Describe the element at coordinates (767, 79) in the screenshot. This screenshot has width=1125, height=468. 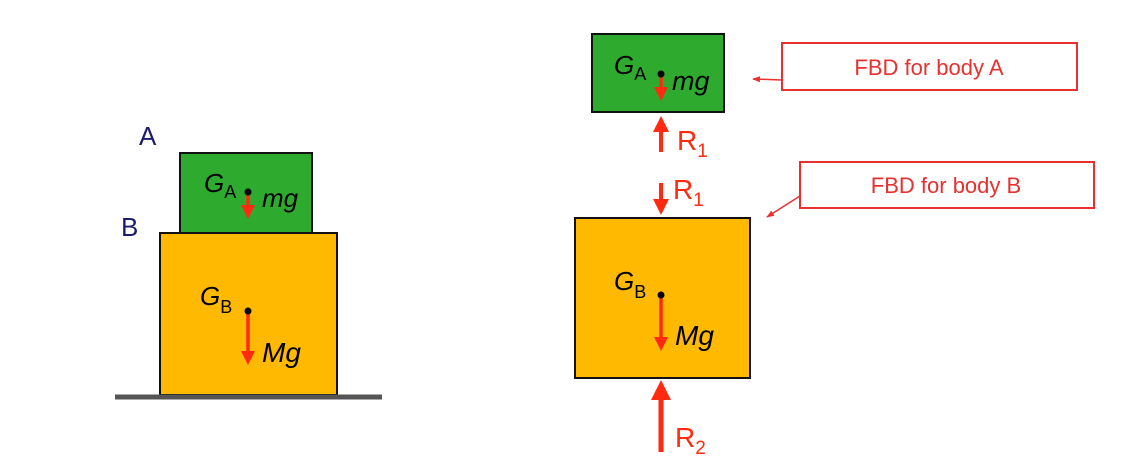
I see `callout-a-pointer` at that location.